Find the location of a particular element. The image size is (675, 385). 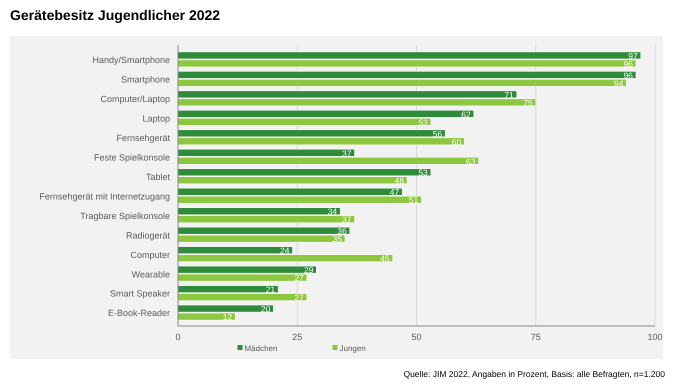

data-label: 24 is located at coordinates (285, 251).